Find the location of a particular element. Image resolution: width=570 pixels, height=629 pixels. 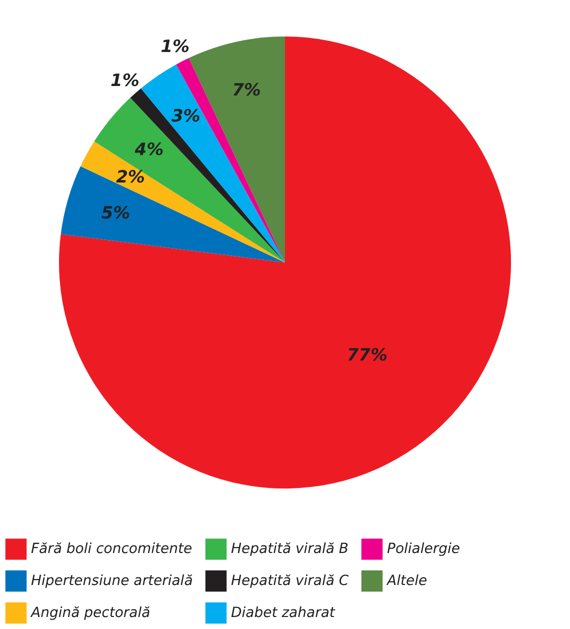

legend-label: Diabet zaharat is located at coordinates (283, 613).